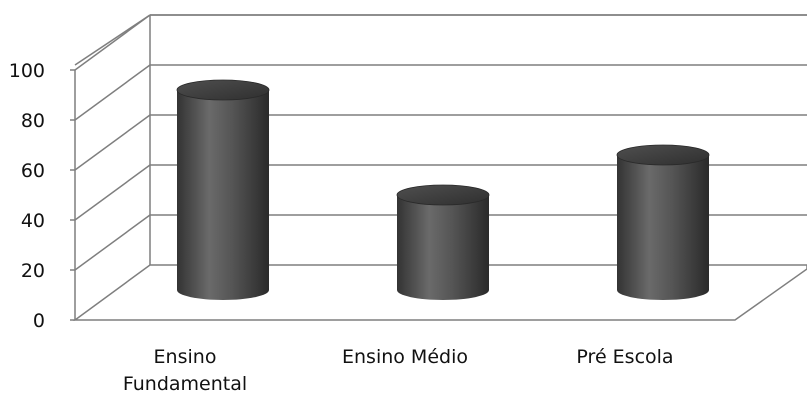 This screenshot has height=396, width=807. Describe the element at coordinates (33, 271) in the screenshot. I see `y-tick-label: 20` at that location.